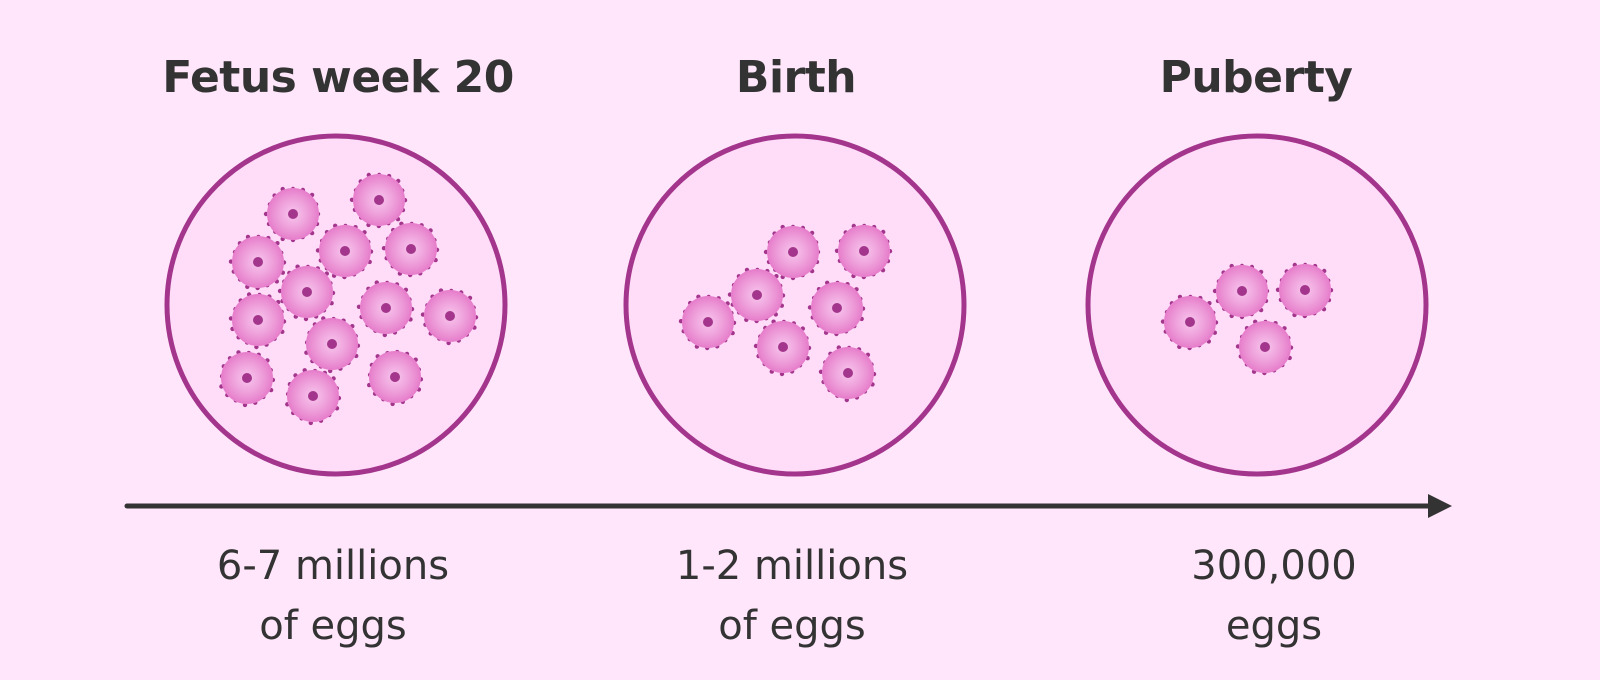  I want to click on egg-count-line-1: 6-7 millions, so click(333, 566).